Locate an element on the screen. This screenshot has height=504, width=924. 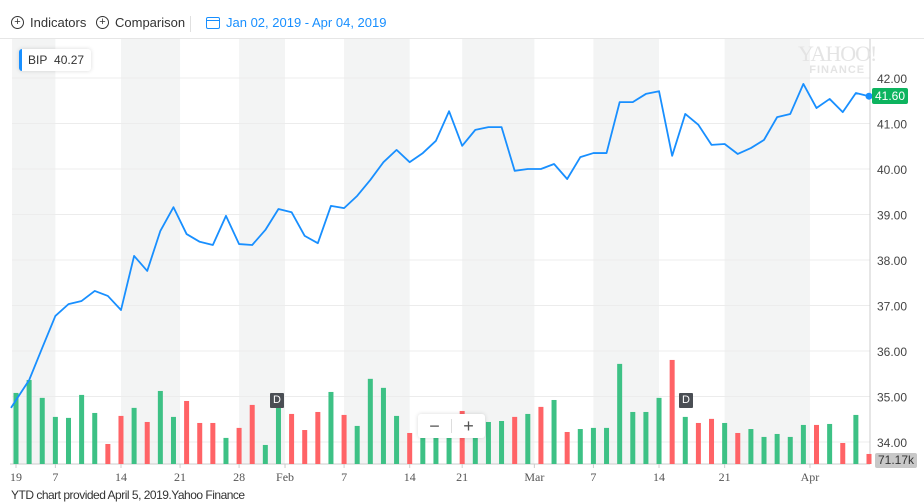
toolbar-divider is located at coordinates (190, 24).